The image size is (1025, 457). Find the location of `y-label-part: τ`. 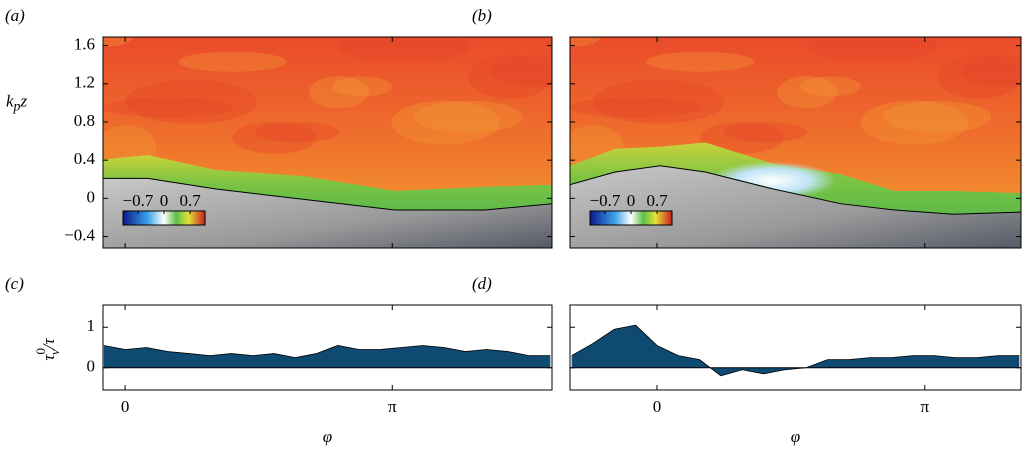

y-label-part: τ is located at coordinates (48, 357).